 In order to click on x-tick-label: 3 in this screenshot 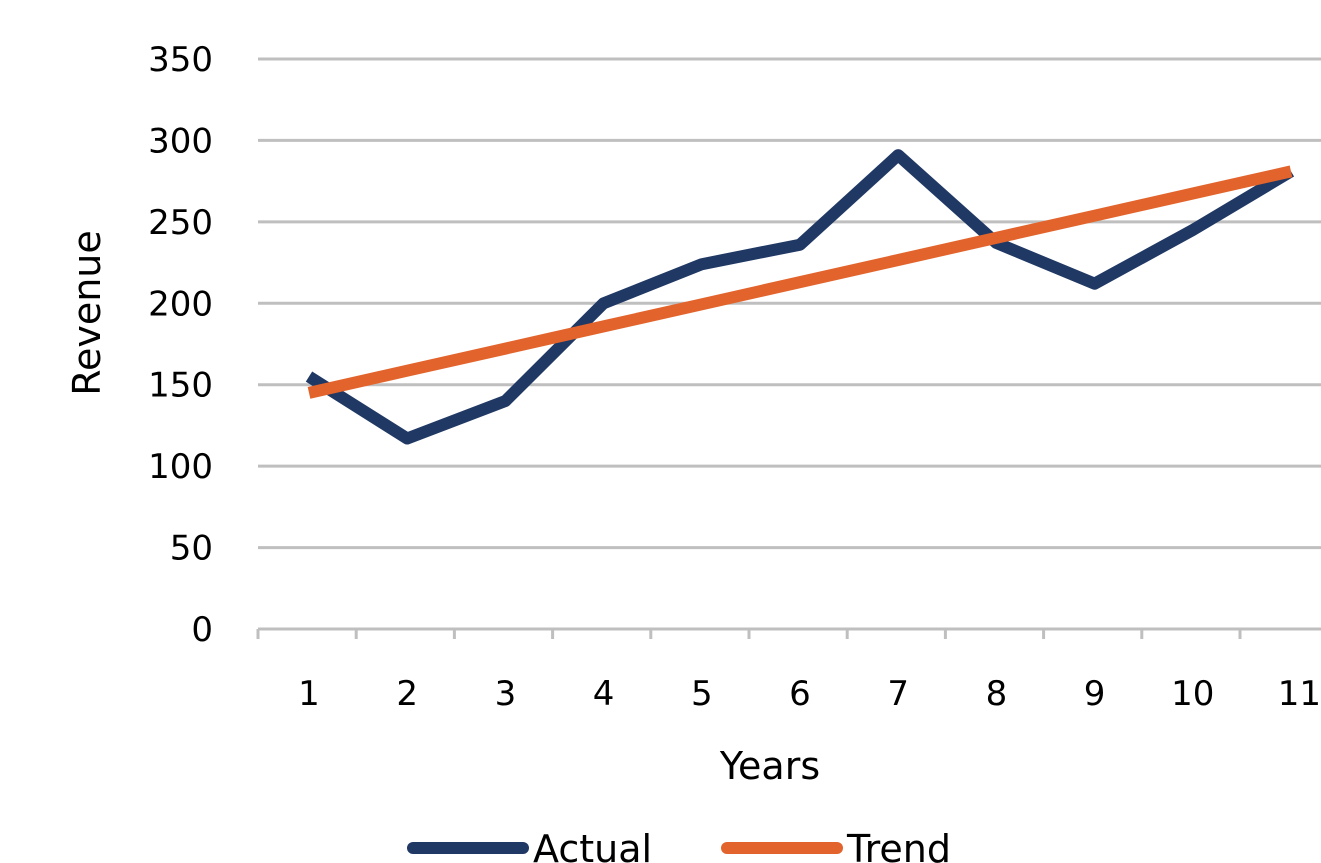, I will do `click(506, 694)`.